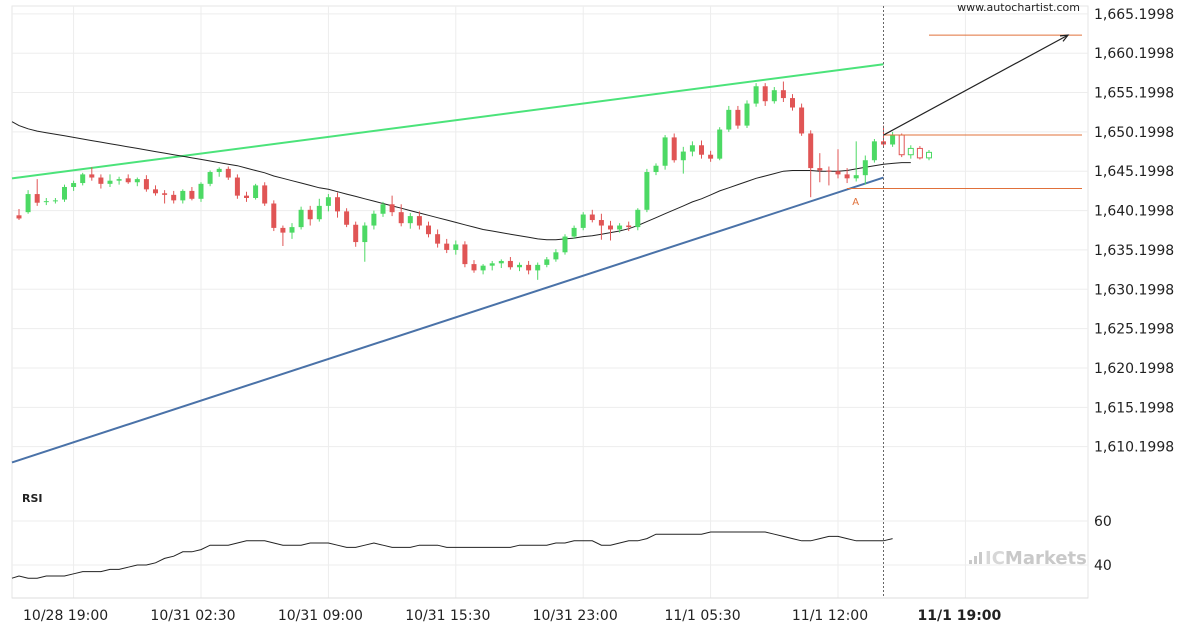 This screenshot has width=1200, height=630. I want to click on forecast-arrow, so click(976, 85).